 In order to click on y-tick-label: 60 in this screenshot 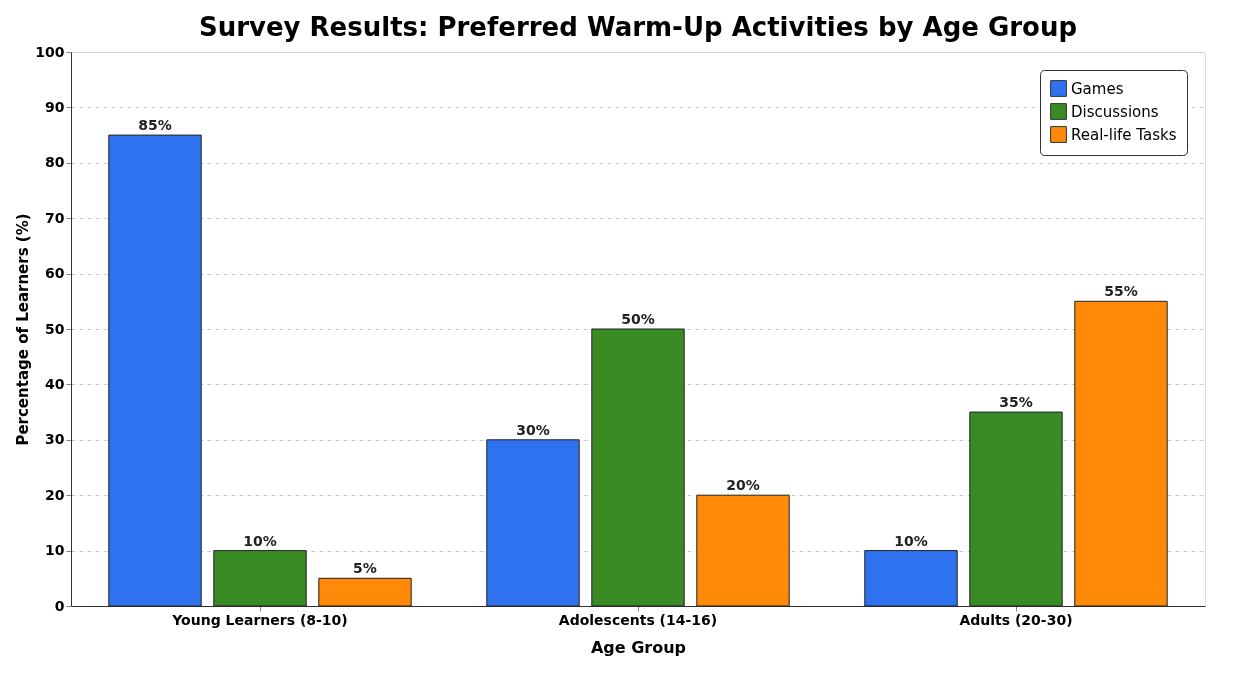, I will do `click(55, 273)`.